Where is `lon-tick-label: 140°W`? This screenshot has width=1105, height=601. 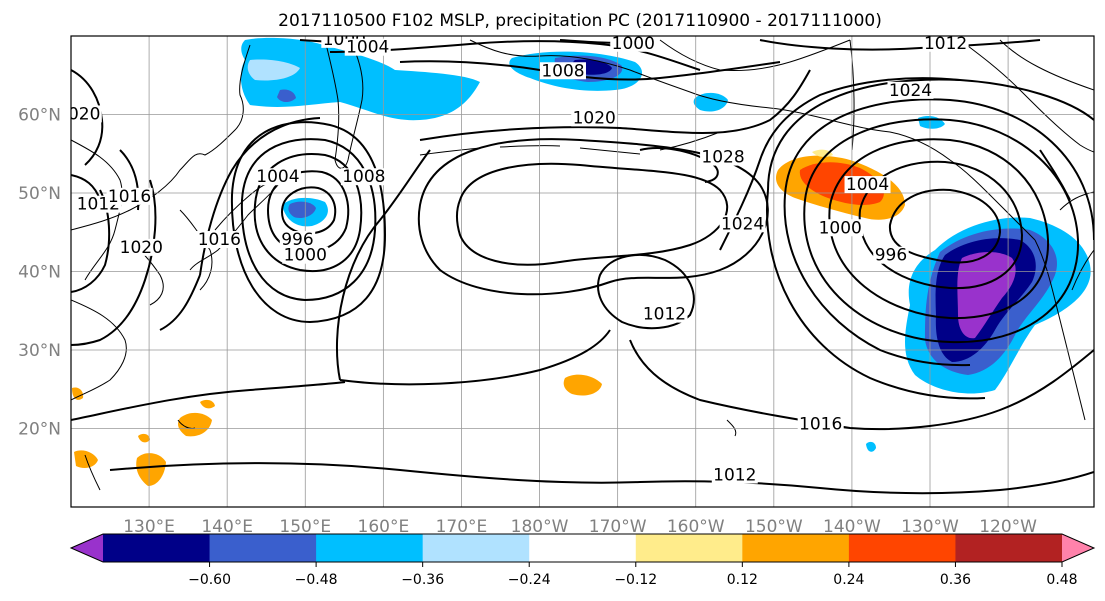 lon-tick-label: 140°W is located at coordinates (852, 527).